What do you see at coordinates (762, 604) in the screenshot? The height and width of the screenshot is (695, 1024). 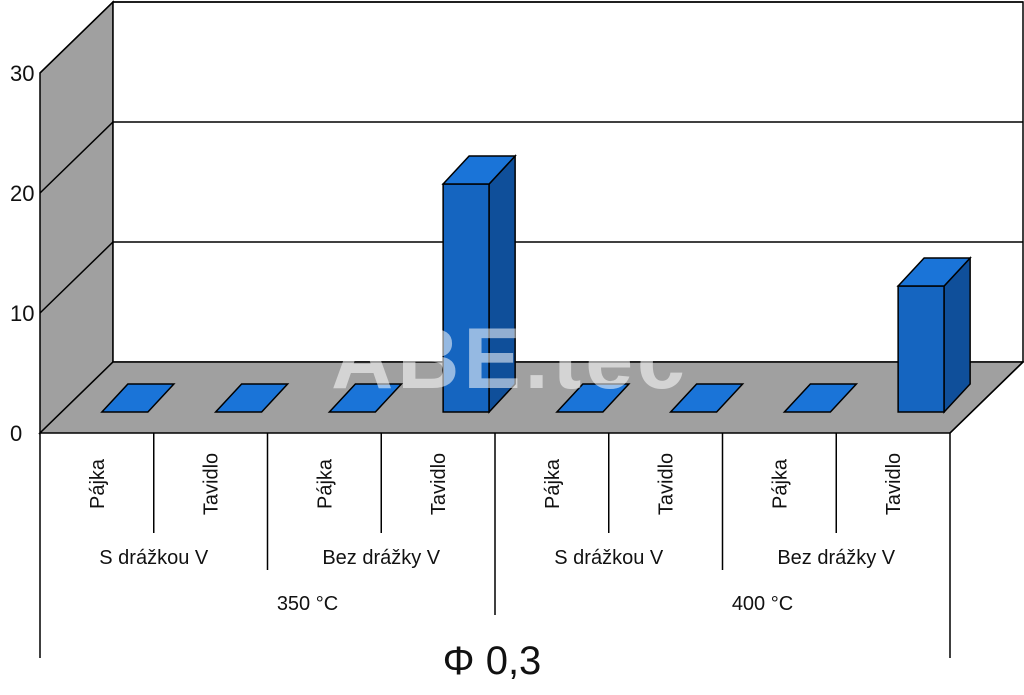 I see `x-supergroup-label: 400 °C` at bounding box center [762, 604].